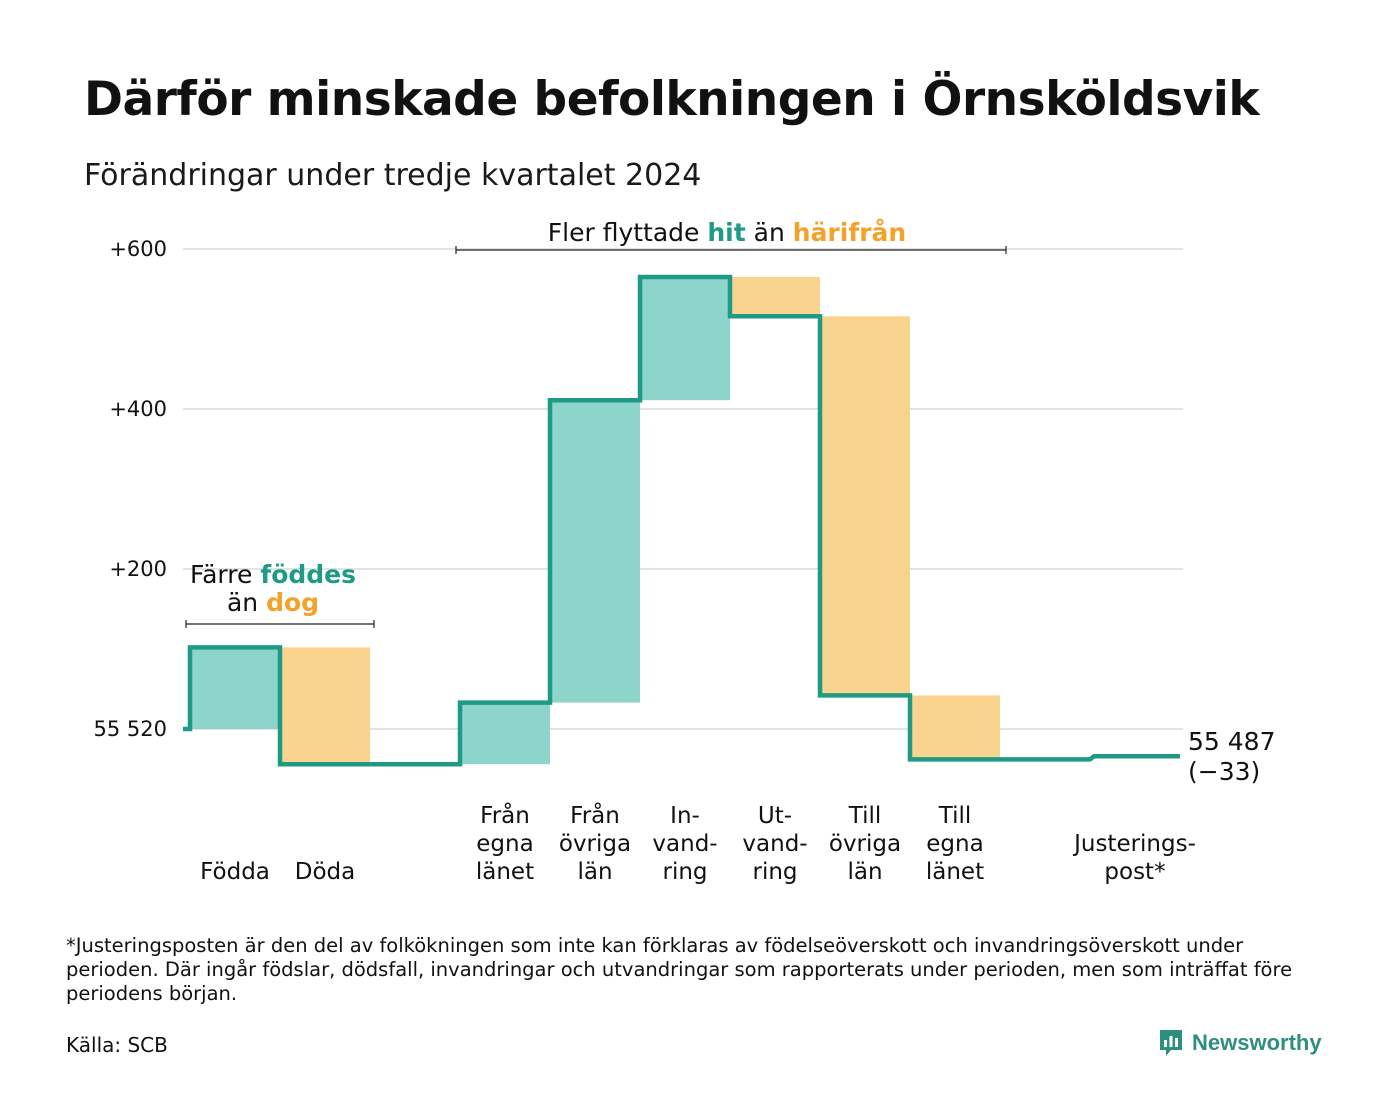  I want to click on newsworthy-chart-bubble-icon, so click(1171, 1043).